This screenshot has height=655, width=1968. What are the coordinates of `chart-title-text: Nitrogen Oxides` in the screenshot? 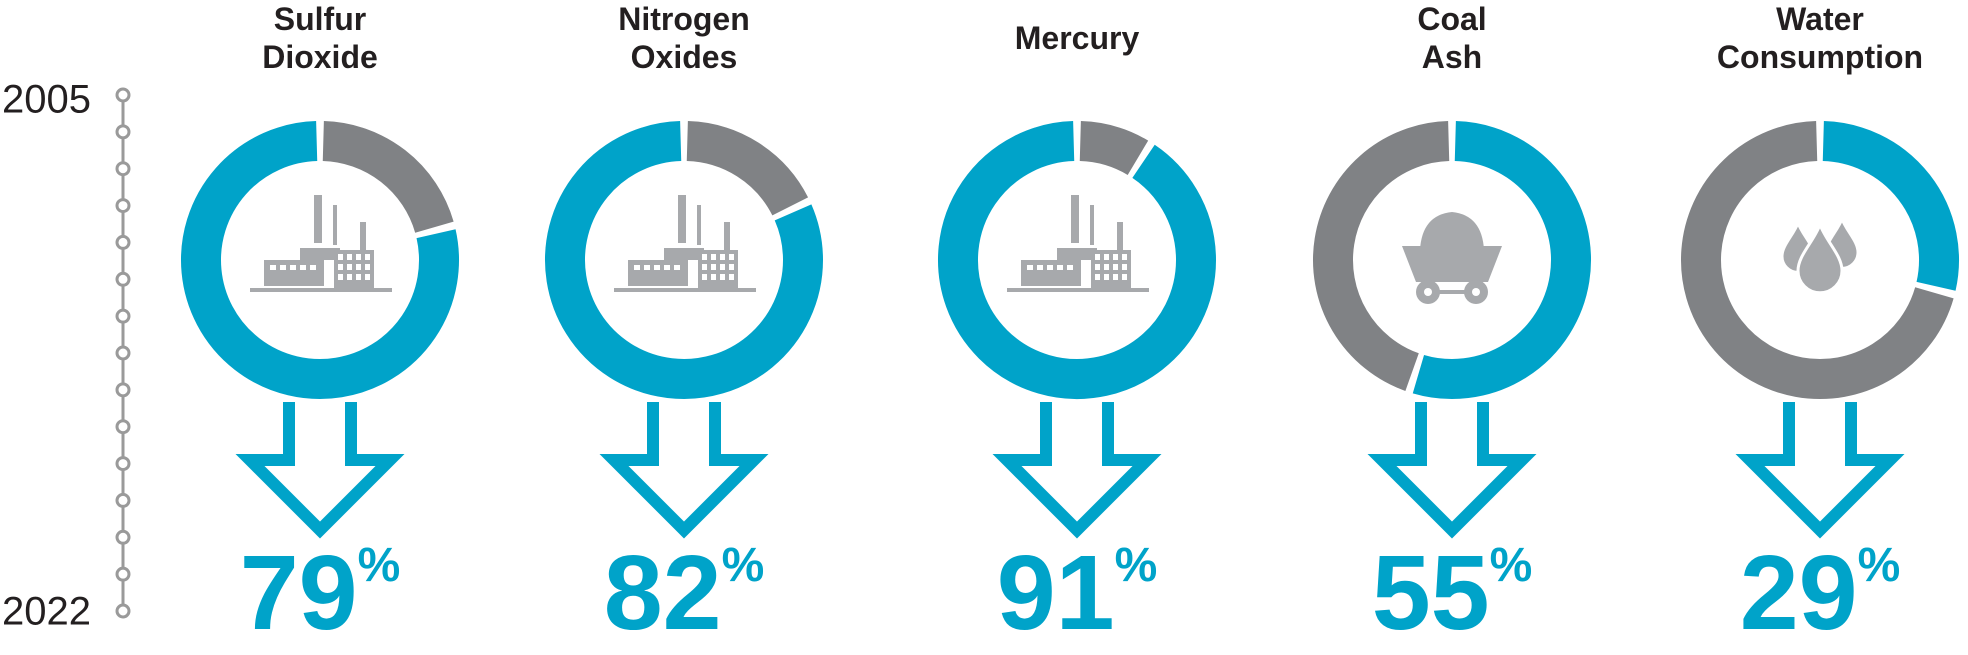 It's located at (684, 38).